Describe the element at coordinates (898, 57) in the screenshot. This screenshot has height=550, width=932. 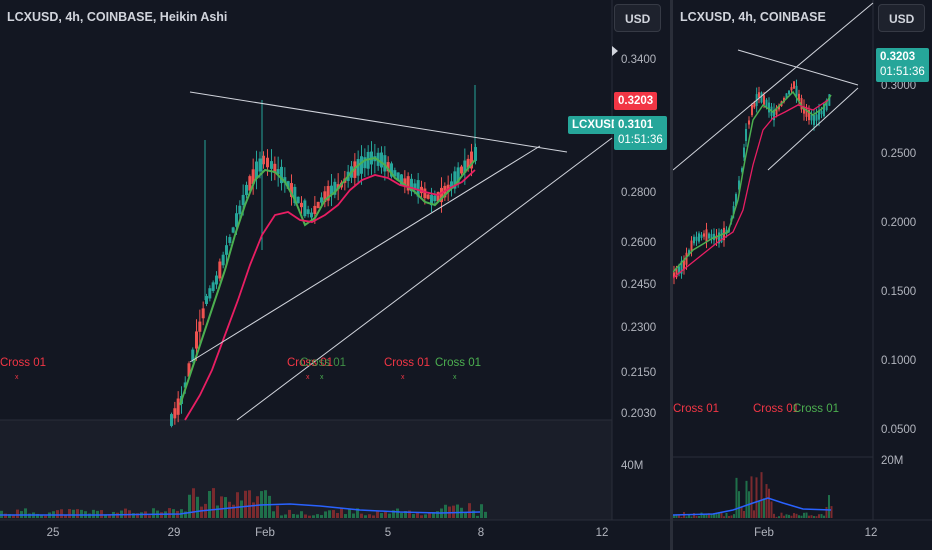
I see `last-price: 0.3203` at that location.